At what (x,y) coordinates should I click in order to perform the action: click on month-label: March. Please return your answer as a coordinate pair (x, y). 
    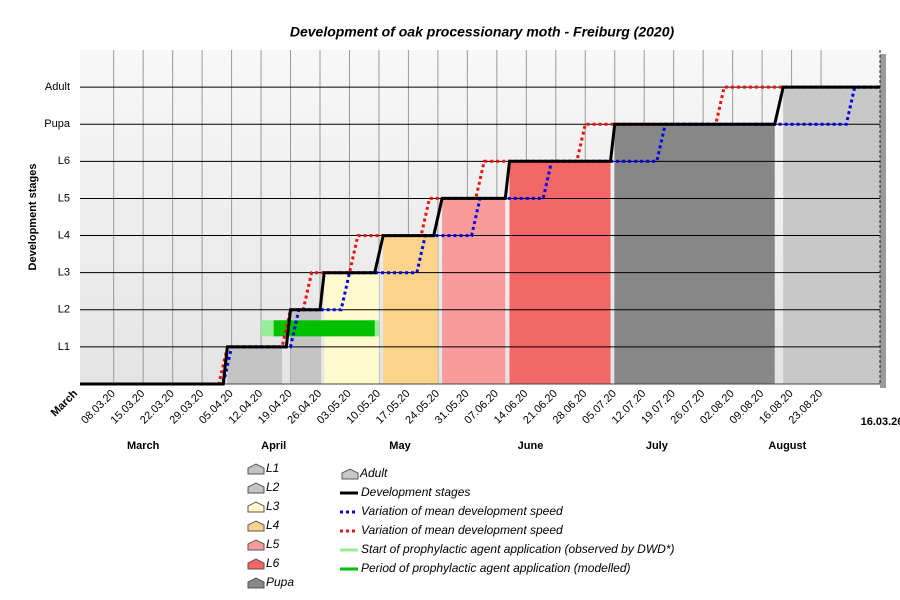
    Looking at the image, I should click on (143, 446).